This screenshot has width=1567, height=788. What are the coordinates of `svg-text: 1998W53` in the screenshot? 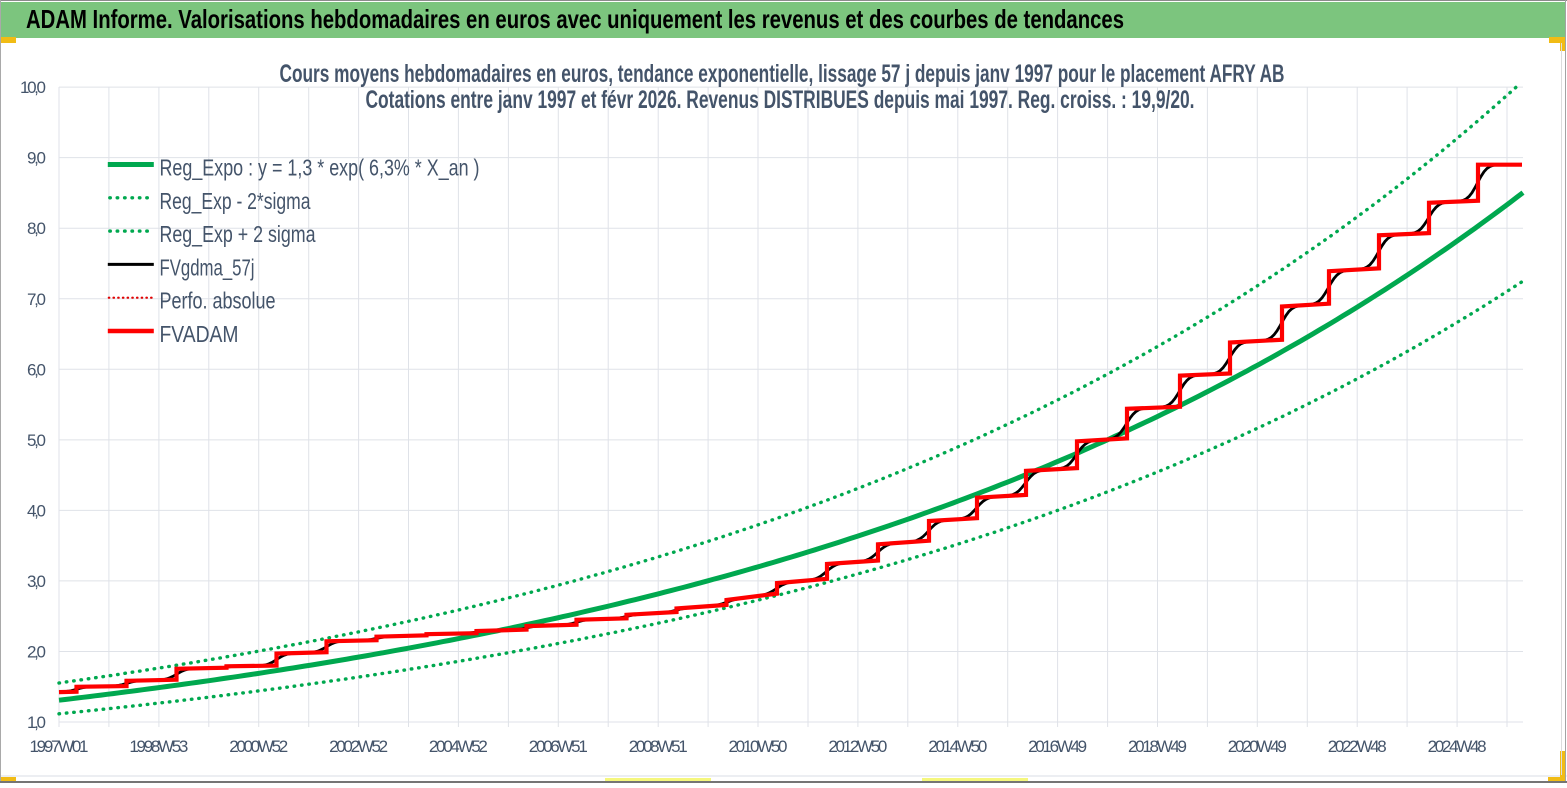 It's located at (158, 746).